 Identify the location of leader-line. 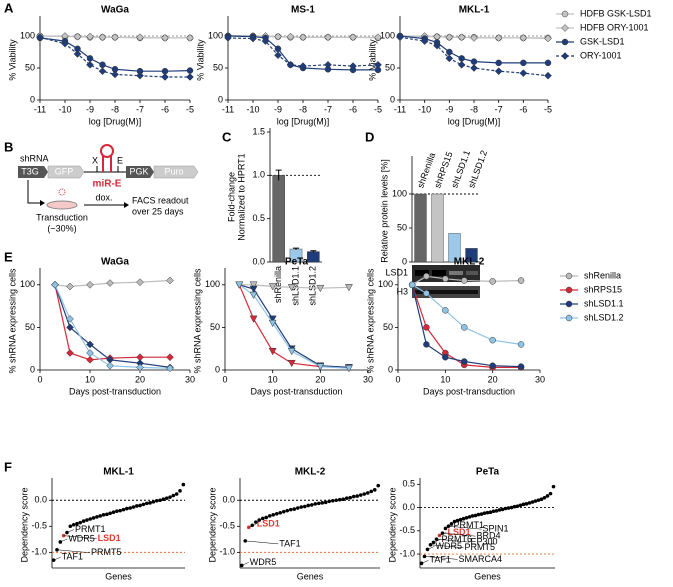
(447, 546).